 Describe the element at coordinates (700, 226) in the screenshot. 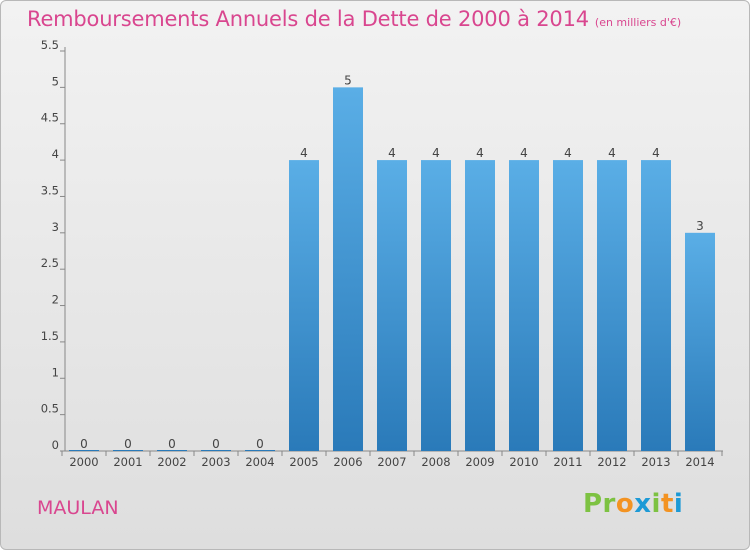

I see `data-label-2014: 3` at that location.